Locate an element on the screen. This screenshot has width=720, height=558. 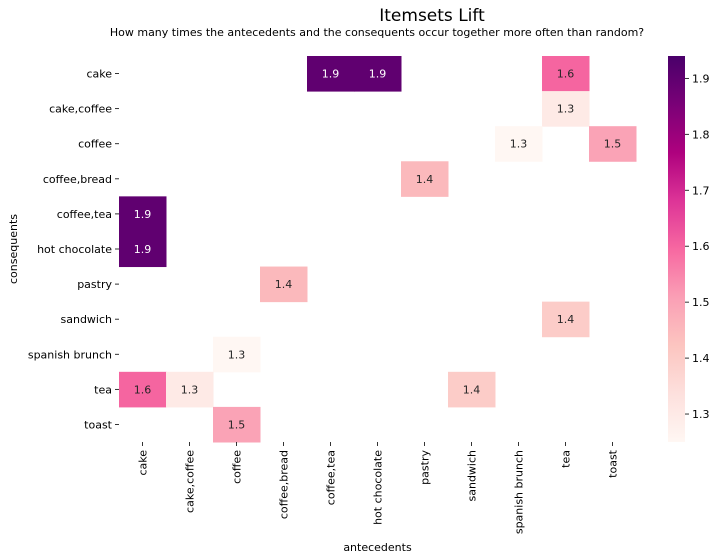
x-tick-label: pastry is located at coordinates (425, 467).